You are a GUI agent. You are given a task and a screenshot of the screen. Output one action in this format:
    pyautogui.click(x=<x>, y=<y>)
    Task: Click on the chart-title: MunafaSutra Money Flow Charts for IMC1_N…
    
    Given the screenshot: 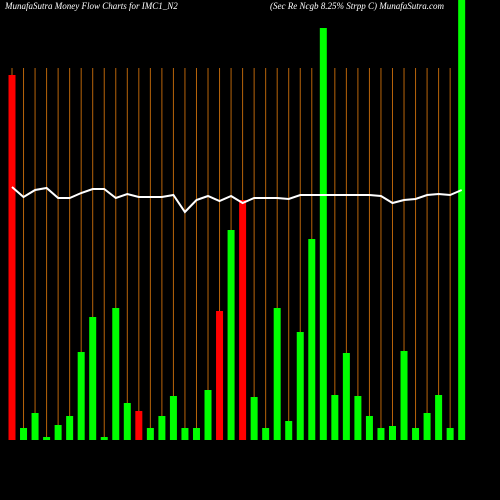 What is the action you would take?
    pyautogui.click(x=91, y=6)
    